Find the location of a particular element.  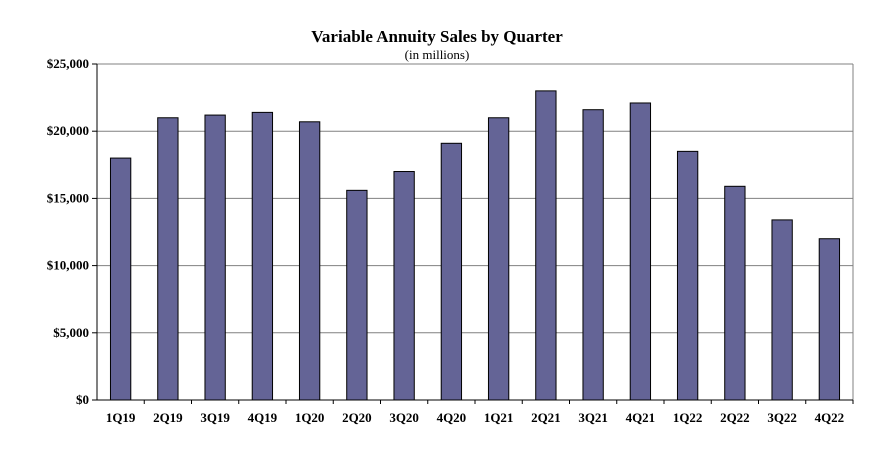

x-tick-label: 4Q22 is located at coordinates (830, 417).